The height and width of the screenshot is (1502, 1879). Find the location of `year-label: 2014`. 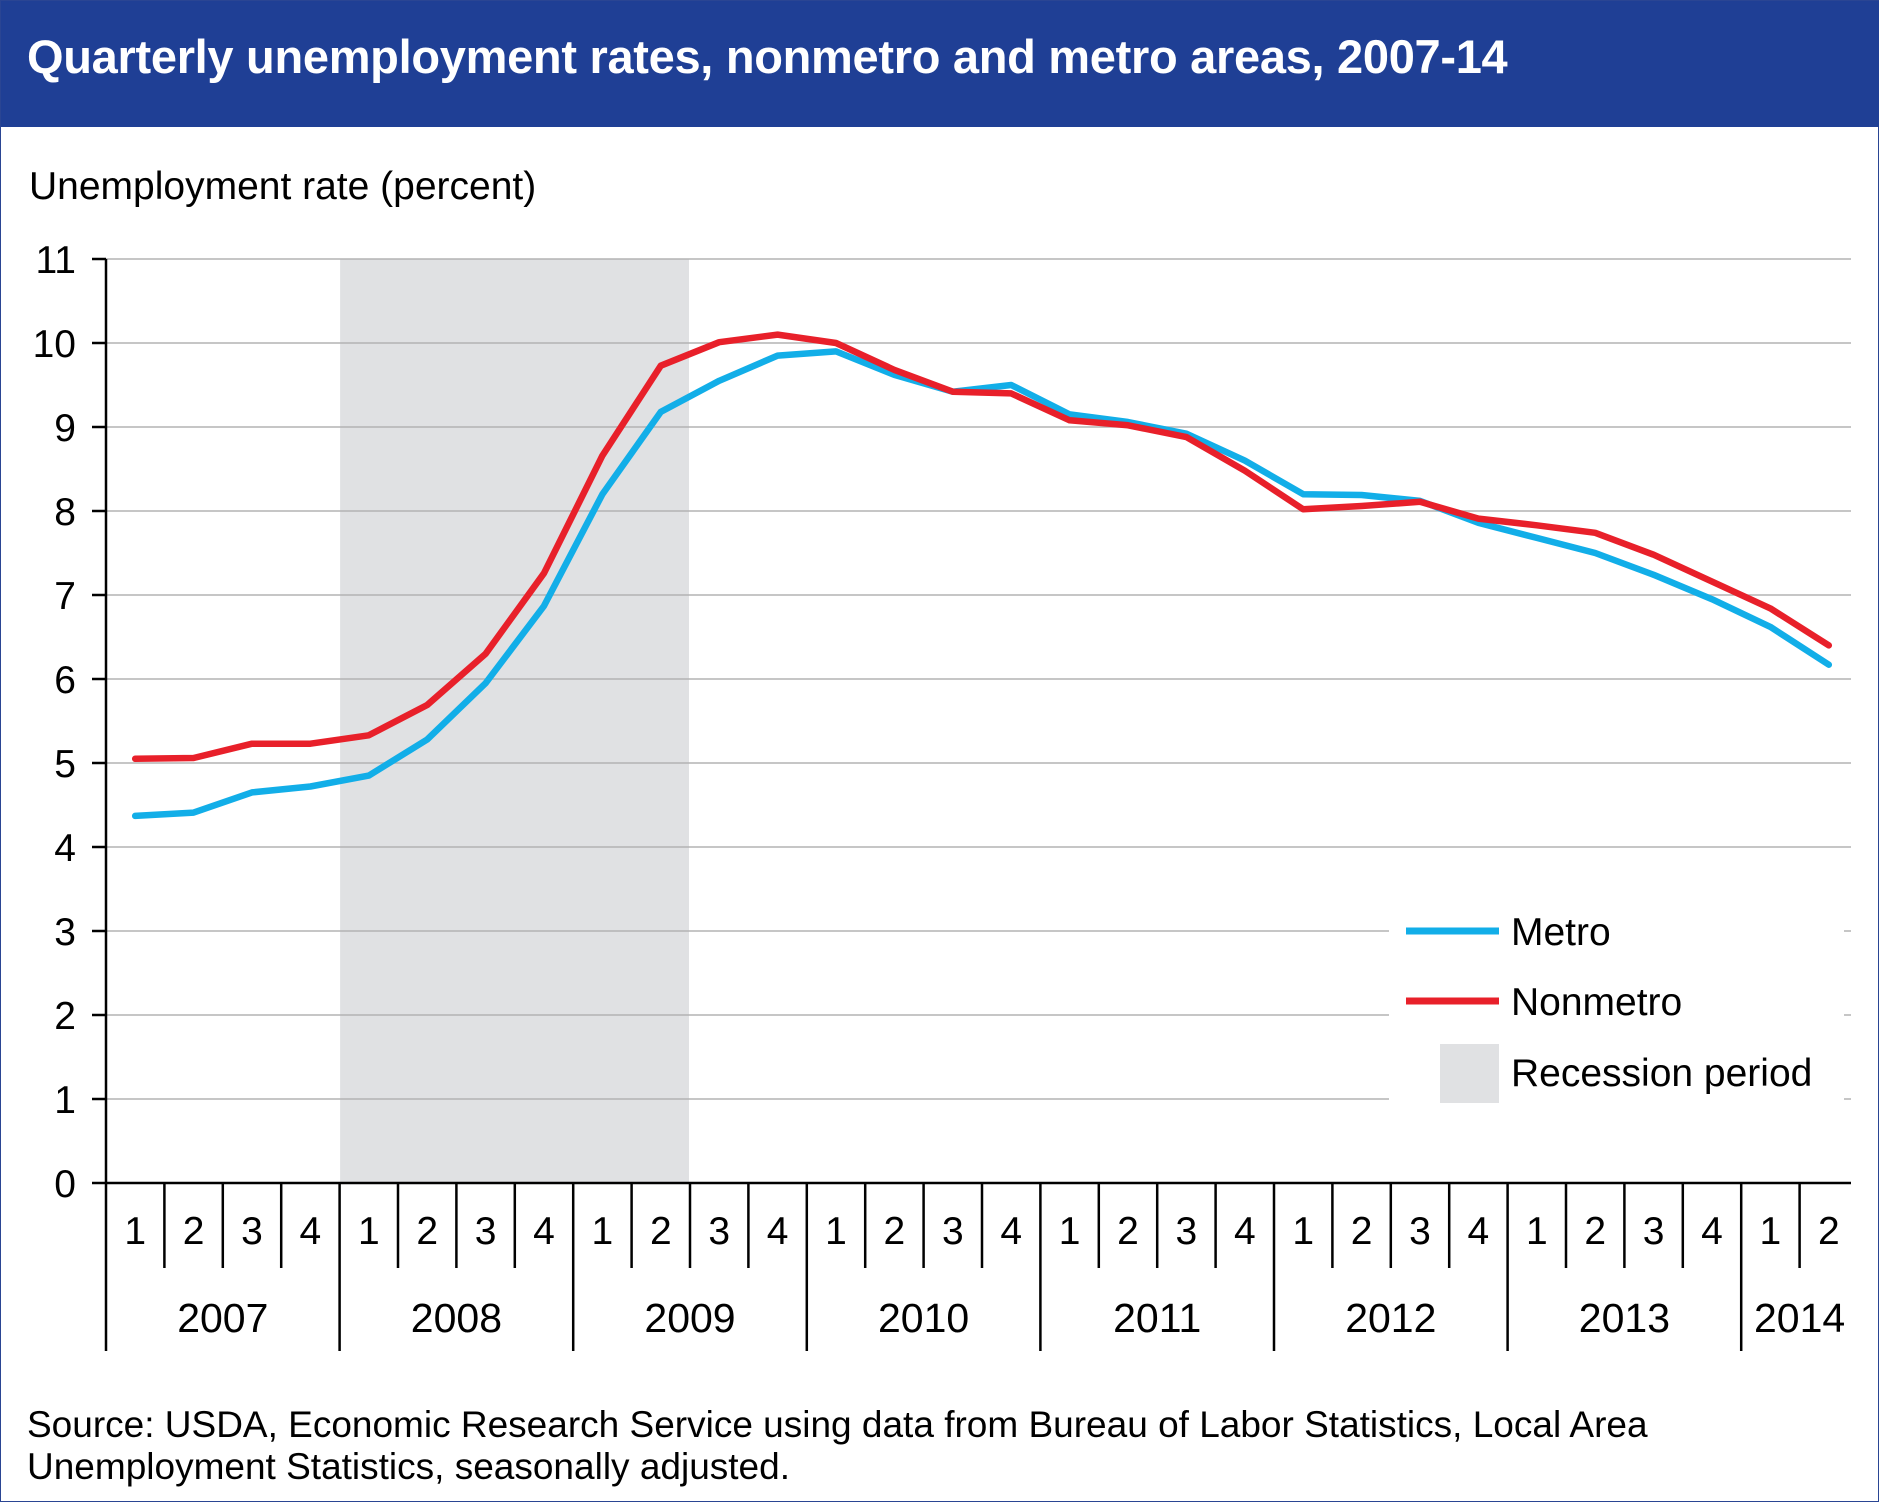

year-label: 2014 is located at coordinates (1799, 1318).